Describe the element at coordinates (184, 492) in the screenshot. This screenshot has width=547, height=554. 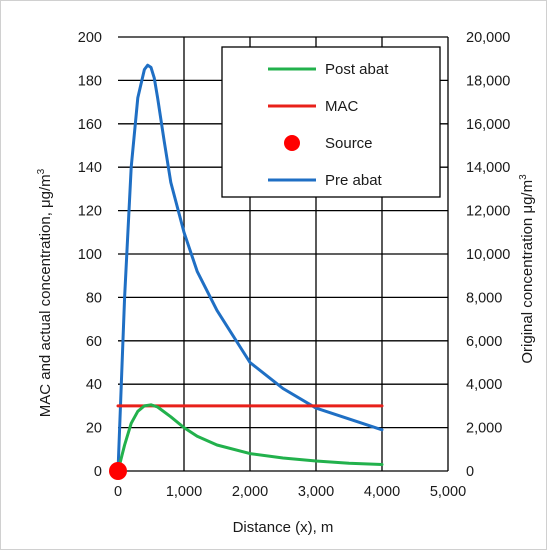
I see `x-tick-label: 1,000` at that location.